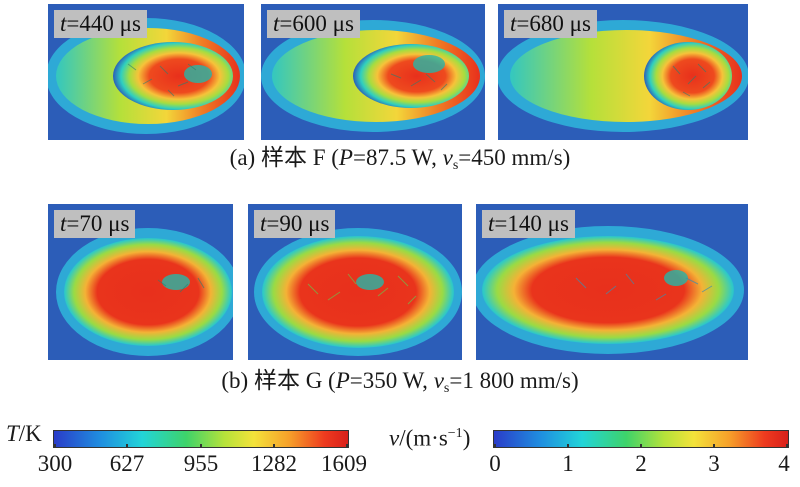 This screenshot has width=800, height=487. I want to click on caption-a: (a) 样本 F (P=87.5 W, vs=450 mm/s), so click(400, 159).